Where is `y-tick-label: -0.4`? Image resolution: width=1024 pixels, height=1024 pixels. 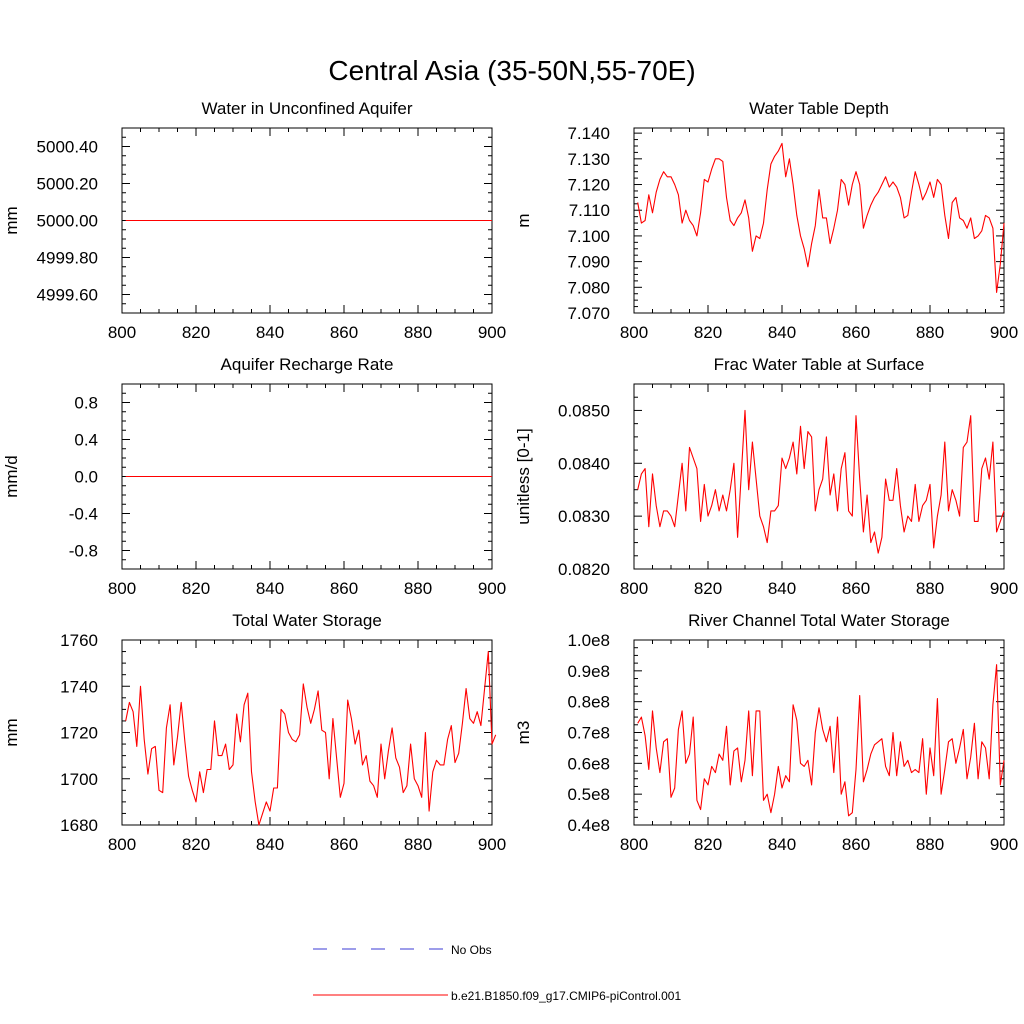
y-tick-label: -0.4 is located at coordinates (83, 514).